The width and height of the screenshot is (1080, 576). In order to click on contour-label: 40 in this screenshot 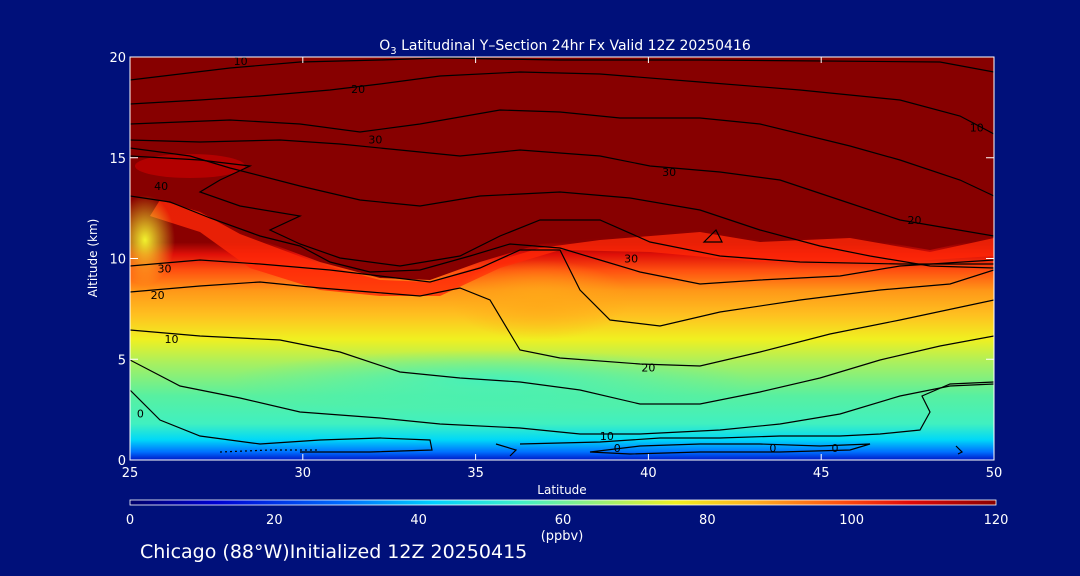, I will do `click(161, 186)`.